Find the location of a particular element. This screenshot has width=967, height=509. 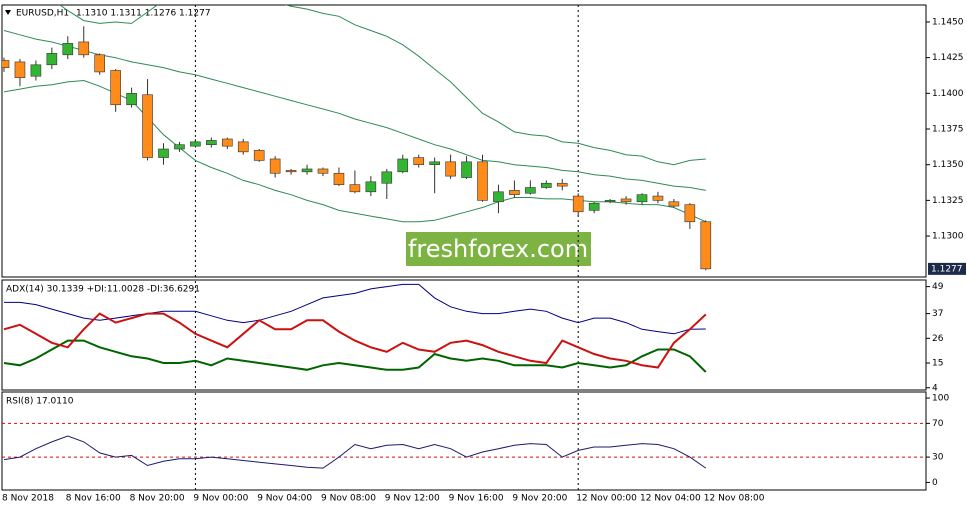

ohlc-text: 1.1310 1.1311 1.1276 1.1277 is located at coordinates (143, 14).